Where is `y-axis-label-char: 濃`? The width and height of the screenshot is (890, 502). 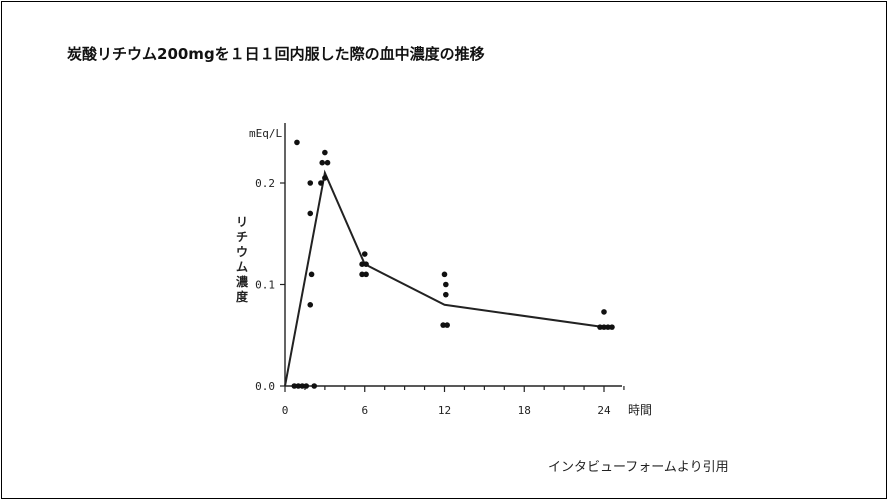
y-axis-label-char: 濃 is located at coordinates (242, 281).